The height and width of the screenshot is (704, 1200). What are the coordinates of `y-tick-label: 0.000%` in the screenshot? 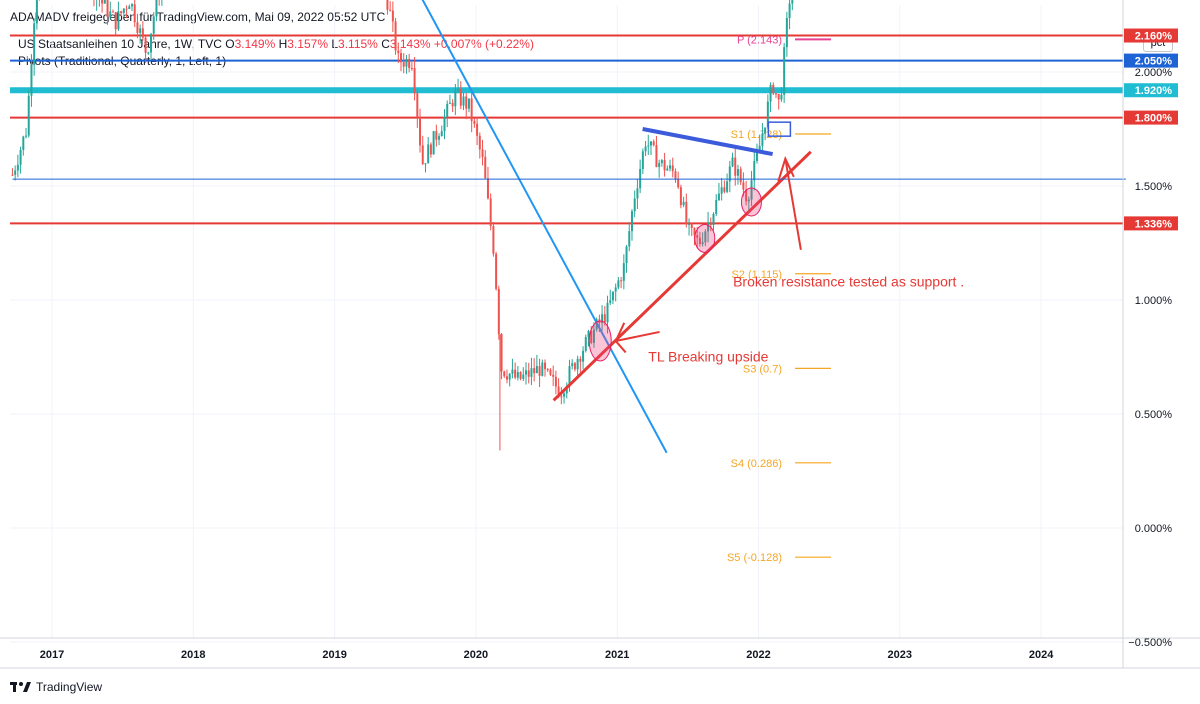 It's located at (1154, 529).